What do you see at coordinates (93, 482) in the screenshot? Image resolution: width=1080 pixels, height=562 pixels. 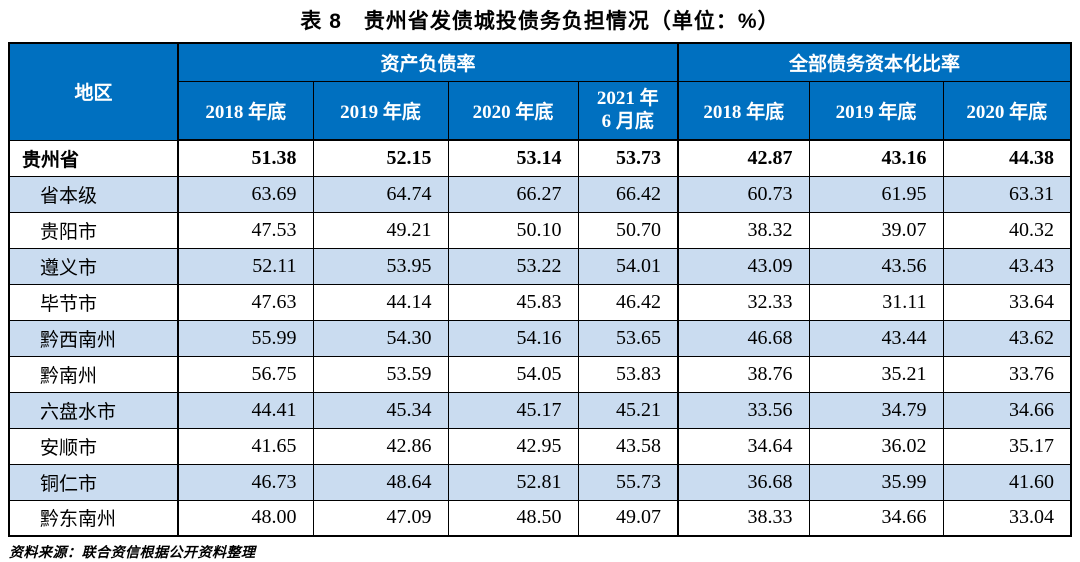 I see `region-cell: 铜仁市` at bounding box center [93, 482].